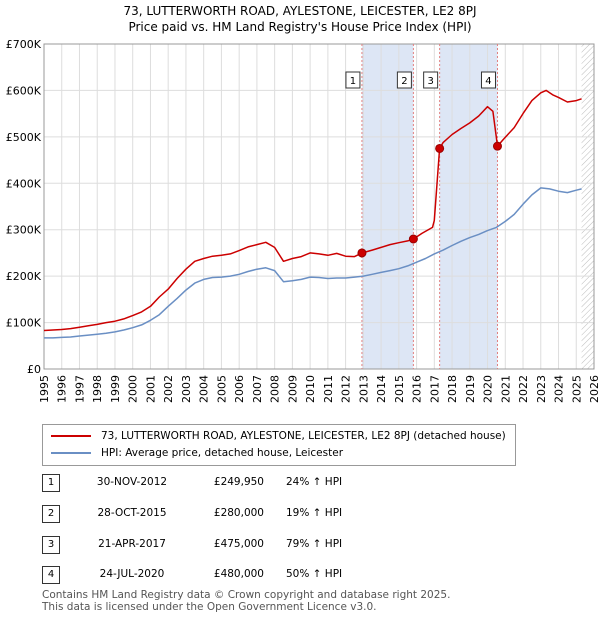 The width and height of the screenshot is (600, 620). What do you see at coordinates (587, 206) in the screenshot?
I see `forecast-hatch` at bounding box center [587, 206].